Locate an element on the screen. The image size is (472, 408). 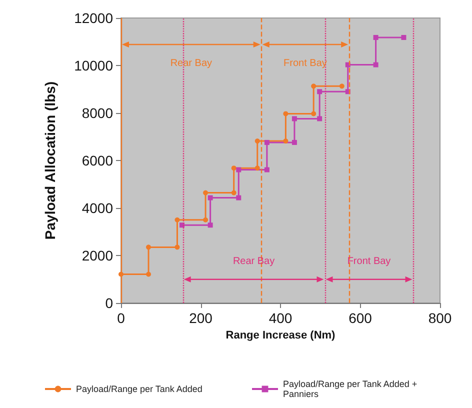
x-tick-label: 800 is located at coordinates (440, 318).